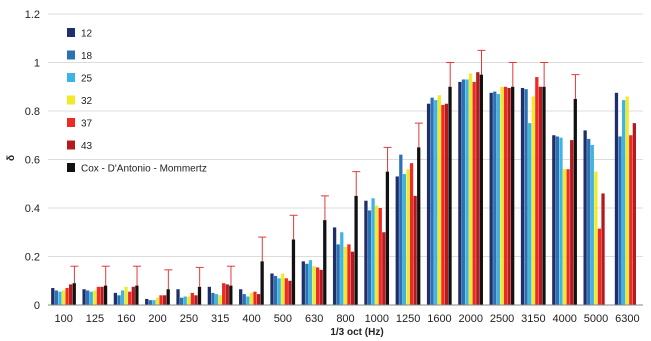 The width and height of the screenshot is (651, 341). Describe the element at coordinates (126, 319) in the screenshot. I see `x-tick-label: 160` at that location.